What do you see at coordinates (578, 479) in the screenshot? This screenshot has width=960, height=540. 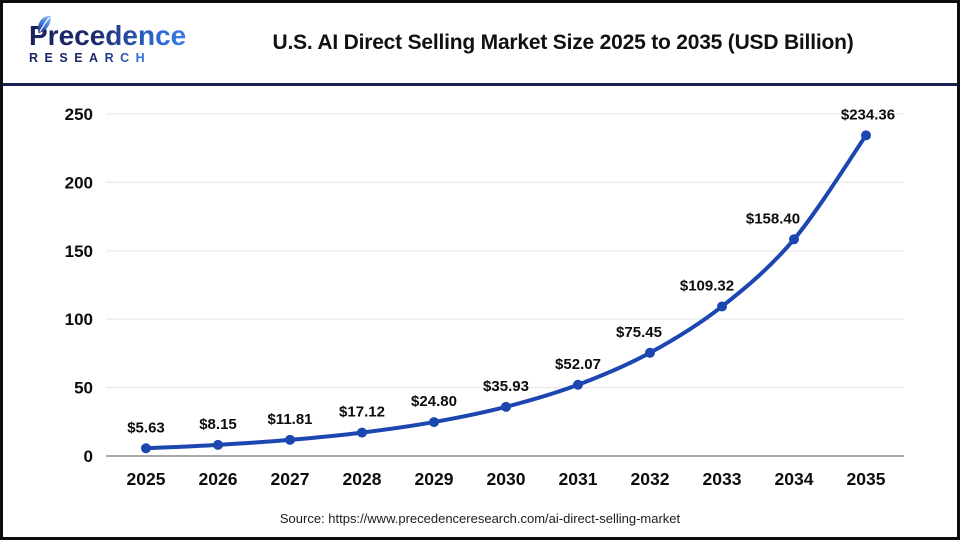 I see `x-tick-label: 2031` at bounding box center [578, 479].